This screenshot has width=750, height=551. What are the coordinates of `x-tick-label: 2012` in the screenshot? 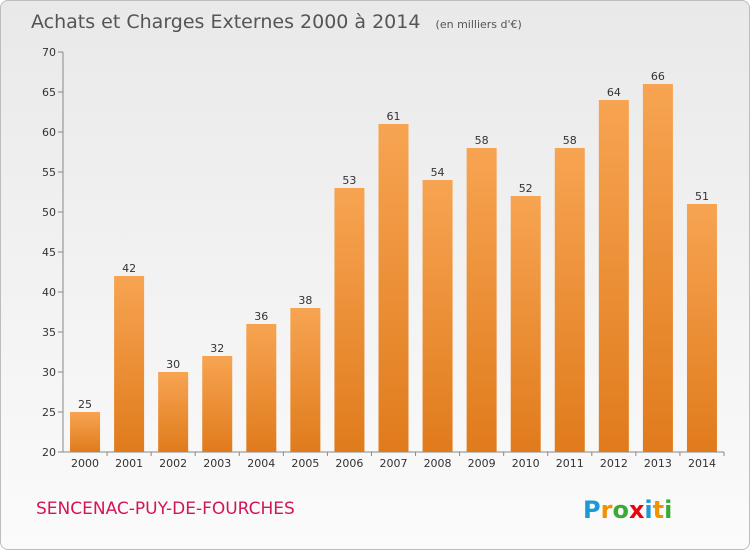 It's located at (614, 463).